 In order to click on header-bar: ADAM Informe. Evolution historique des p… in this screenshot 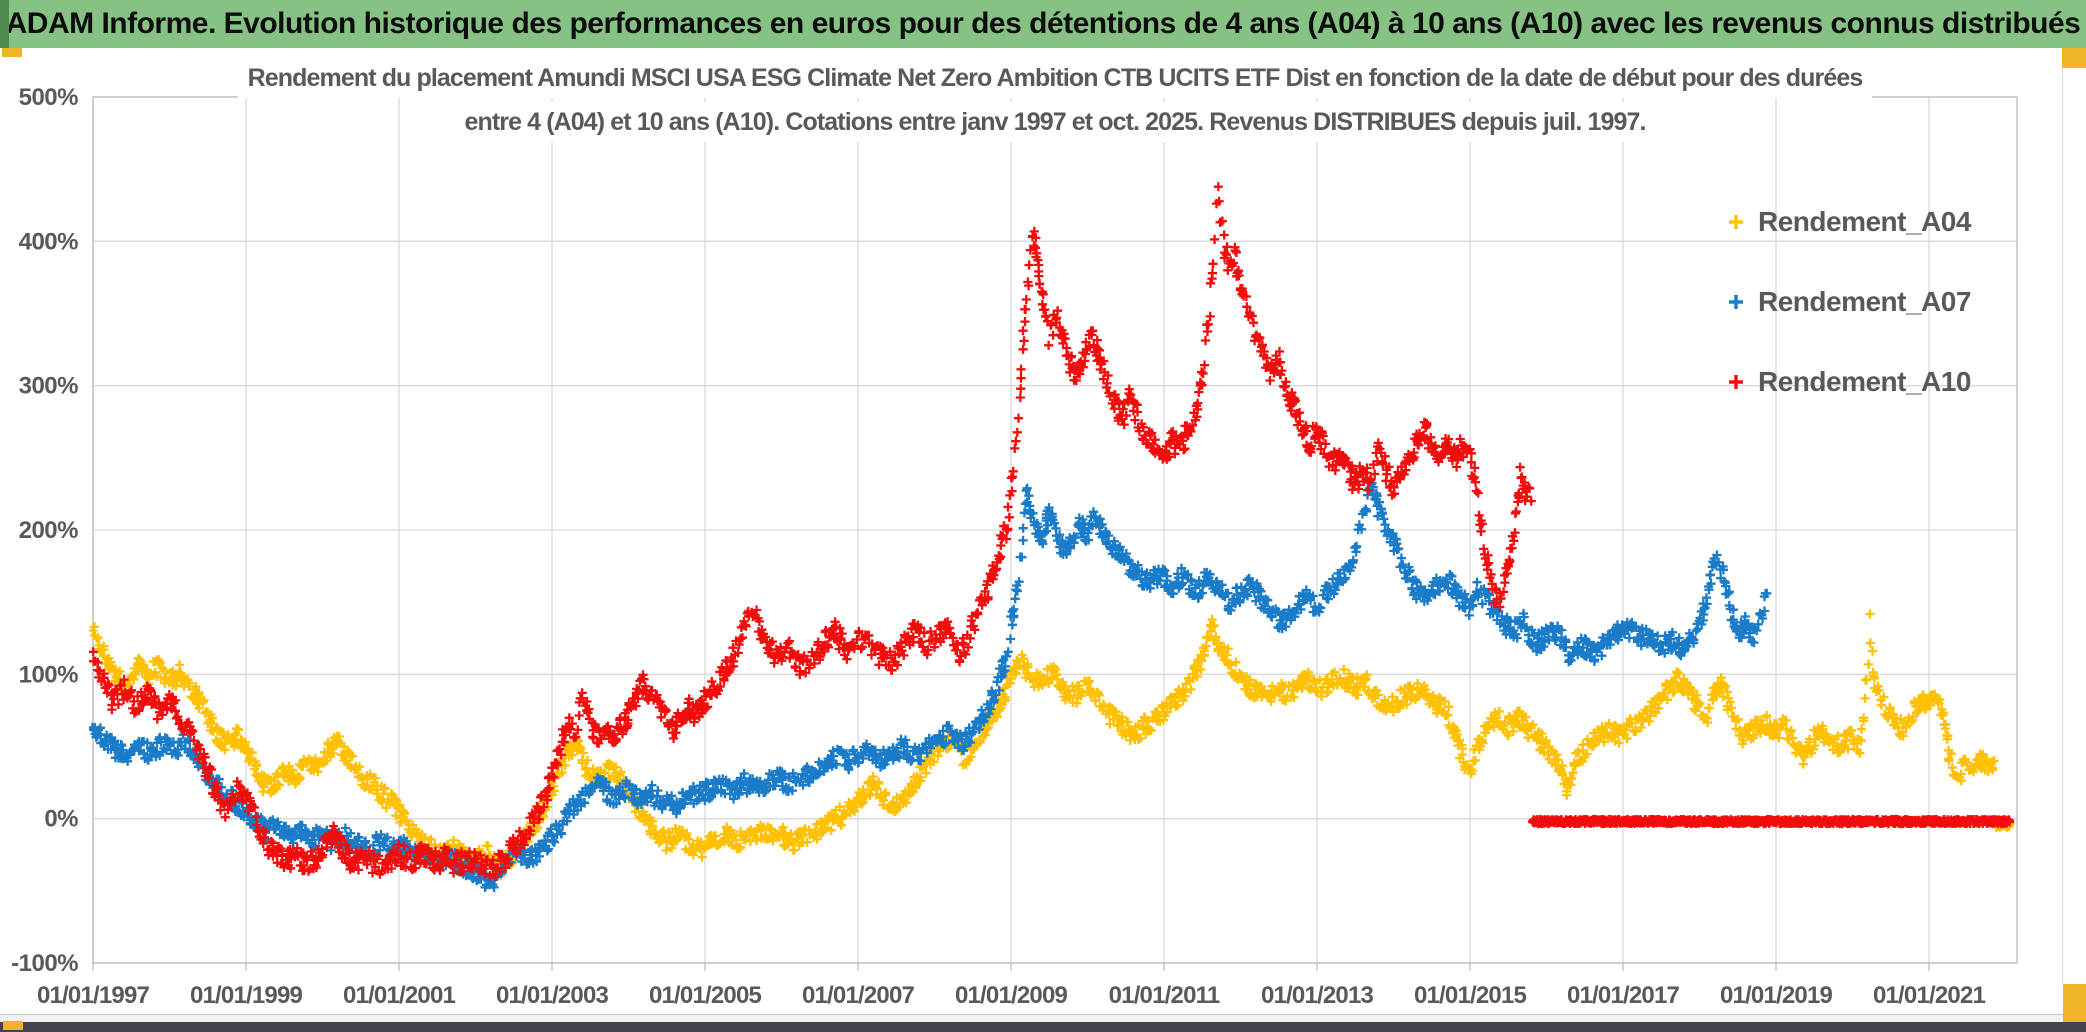, I will do `click(1043, 24)`.